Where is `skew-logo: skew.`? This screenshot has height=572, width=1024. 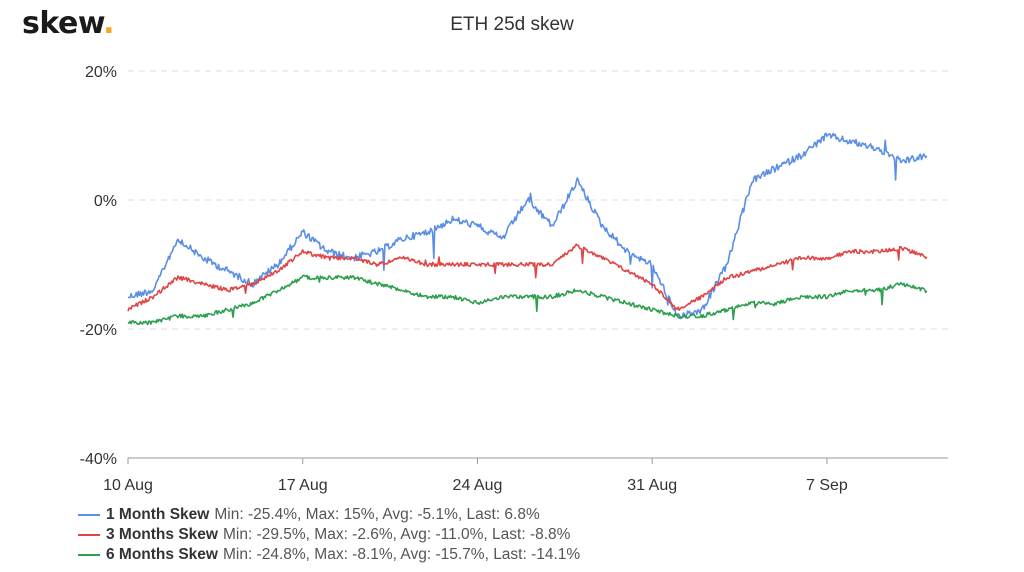
skew-logo: skew. is located at coordinates (68, 23).